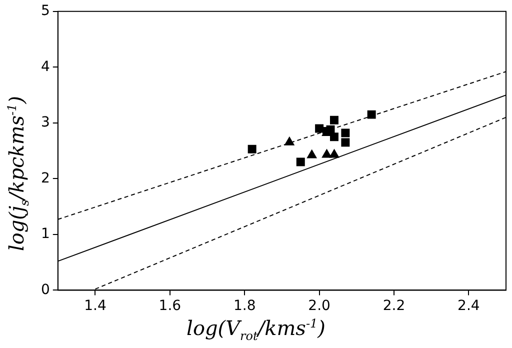 The width and height of the screenshot is (512, 348). I want to click on y-tick-label: 1, so click(45, 234).